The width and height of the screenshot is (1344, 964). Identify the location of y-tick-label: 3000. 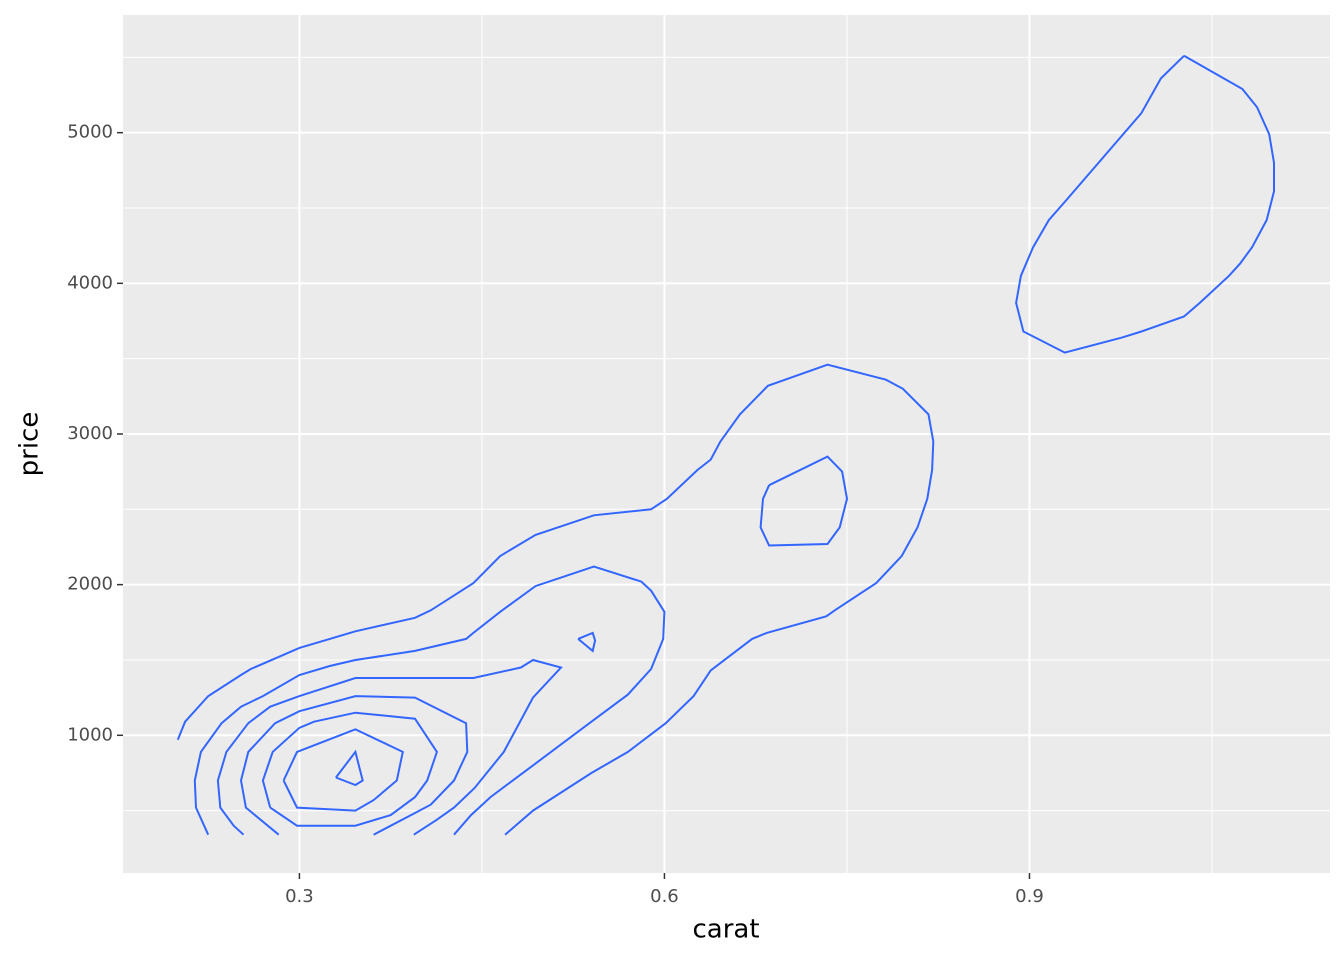
(90, 433).